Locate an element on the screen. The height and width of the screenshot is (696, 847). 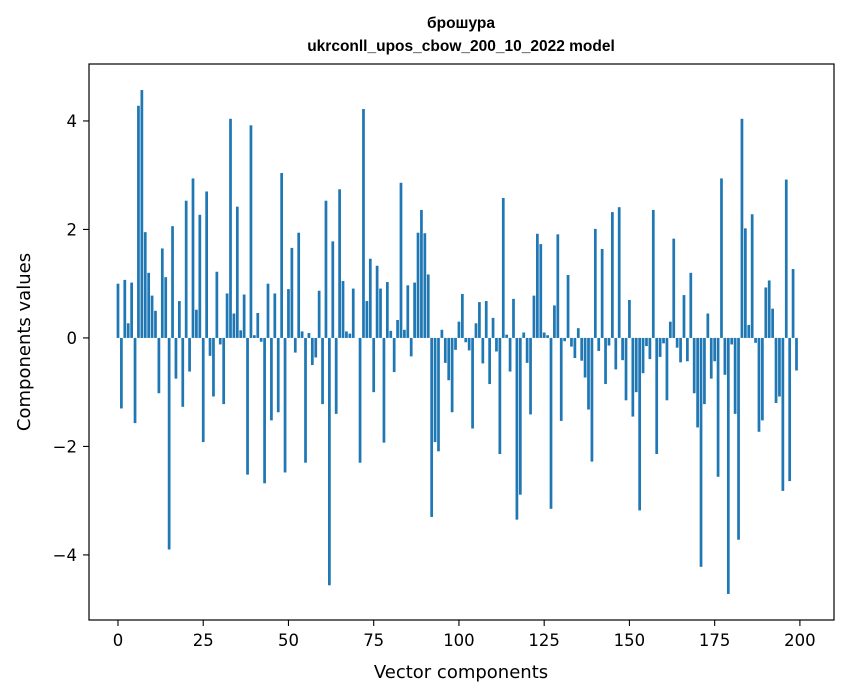
x-tick-label: 125 is located at coordinates (544, 640).